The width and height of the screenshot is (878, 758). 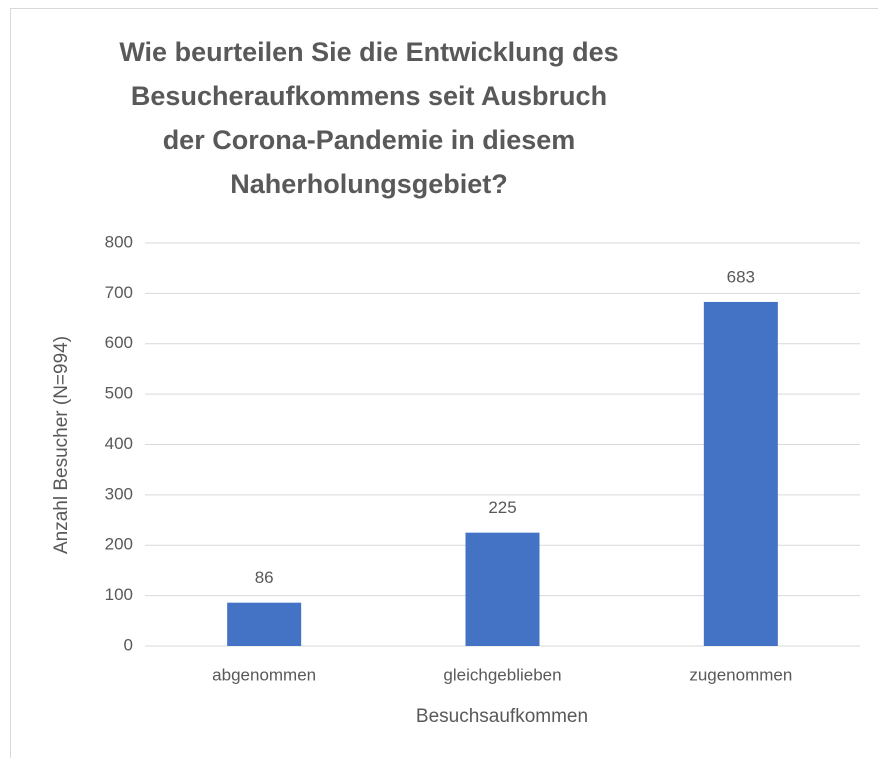 I want to click on y-tick-label: 300, so click(x=119, y=493).